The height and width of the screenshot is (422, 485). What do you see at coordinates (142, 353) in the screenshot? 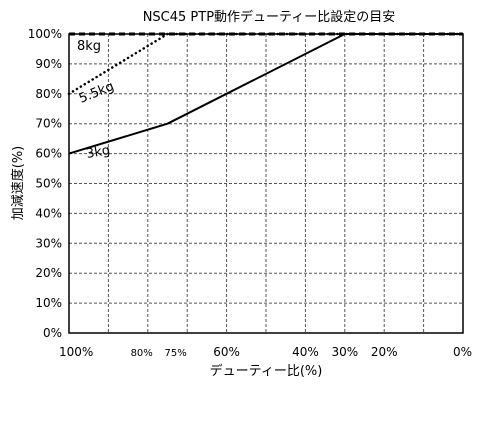
I see `x-tick-label: 80%` at bounding box center [142, 353].